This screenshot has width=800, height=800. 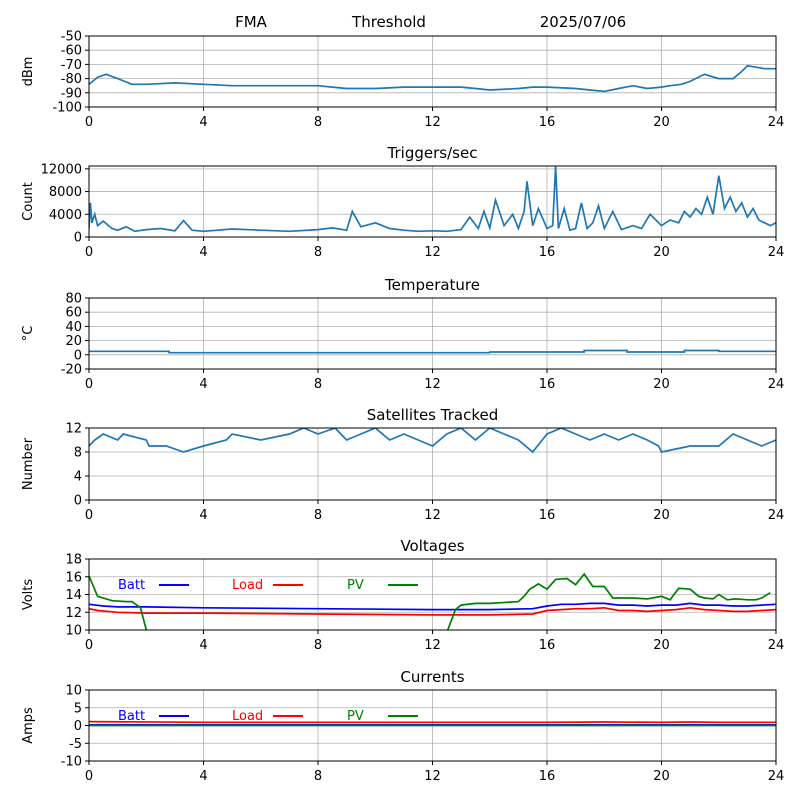 I want to click on y-tick-label: 80, so click(x=73, y=299).